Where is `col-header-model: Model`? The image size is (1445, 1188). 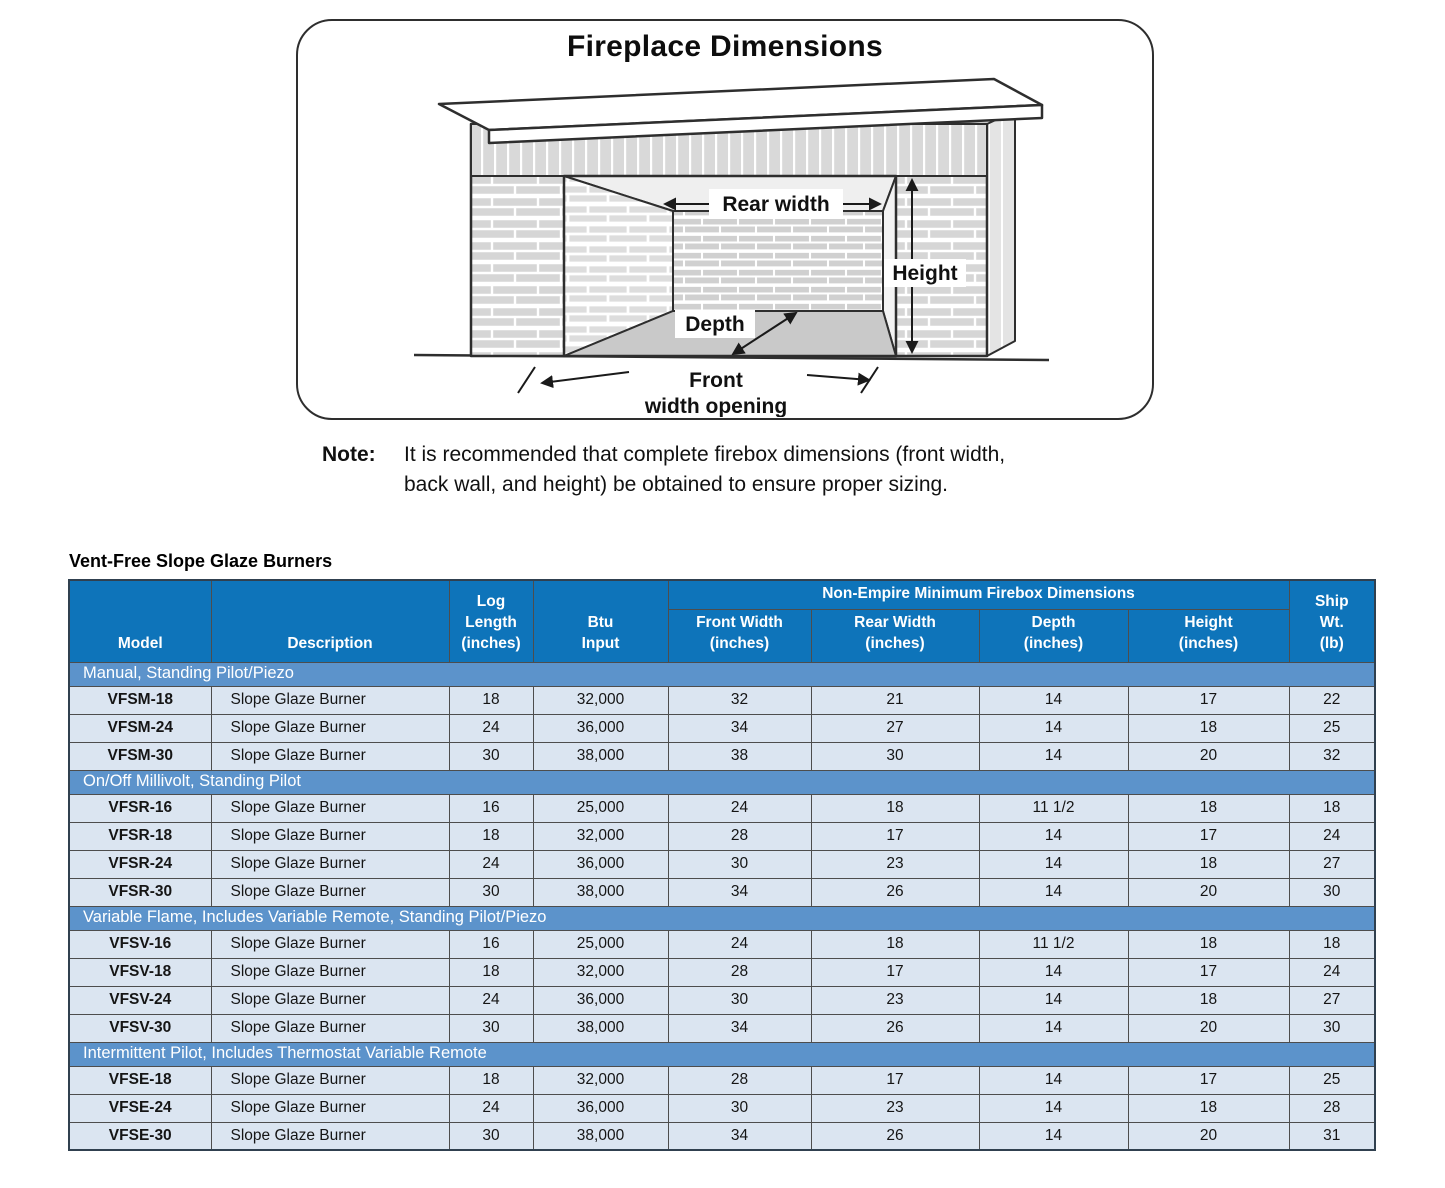
col-header-model: Model is located at coordinates (140, 621).